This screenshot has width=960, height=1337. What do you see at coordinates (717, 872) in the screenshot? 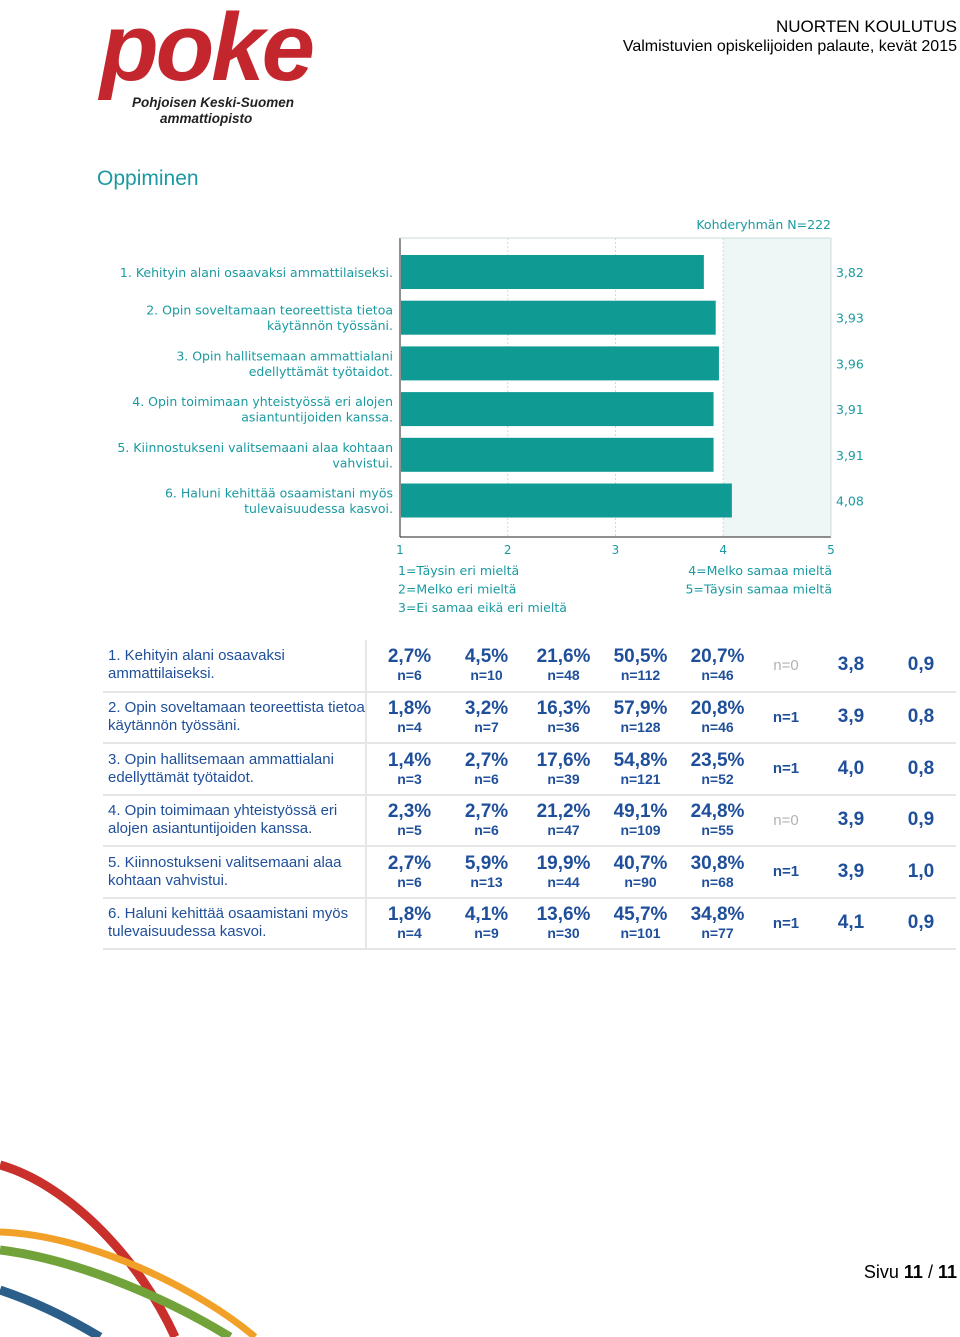
I see `response-cell: 30,8% n=68` at bounding box center [717, 872].